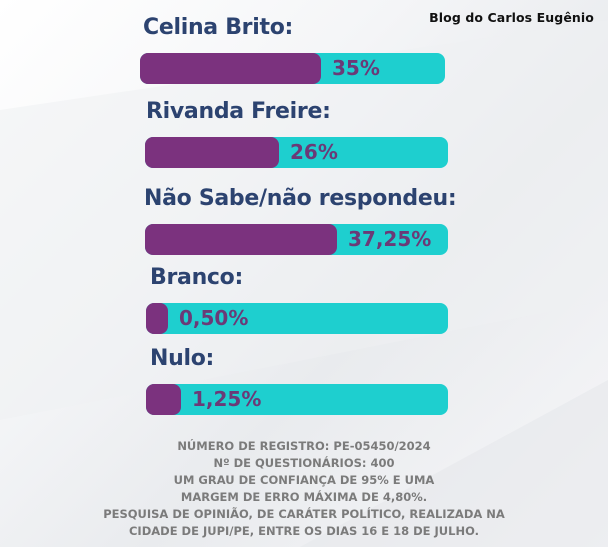  What do you see at coordinates (300, 198) in the screenshot?
I see `category-label: Não Sabe/não respondeu:` at bounding box center [300, 198].